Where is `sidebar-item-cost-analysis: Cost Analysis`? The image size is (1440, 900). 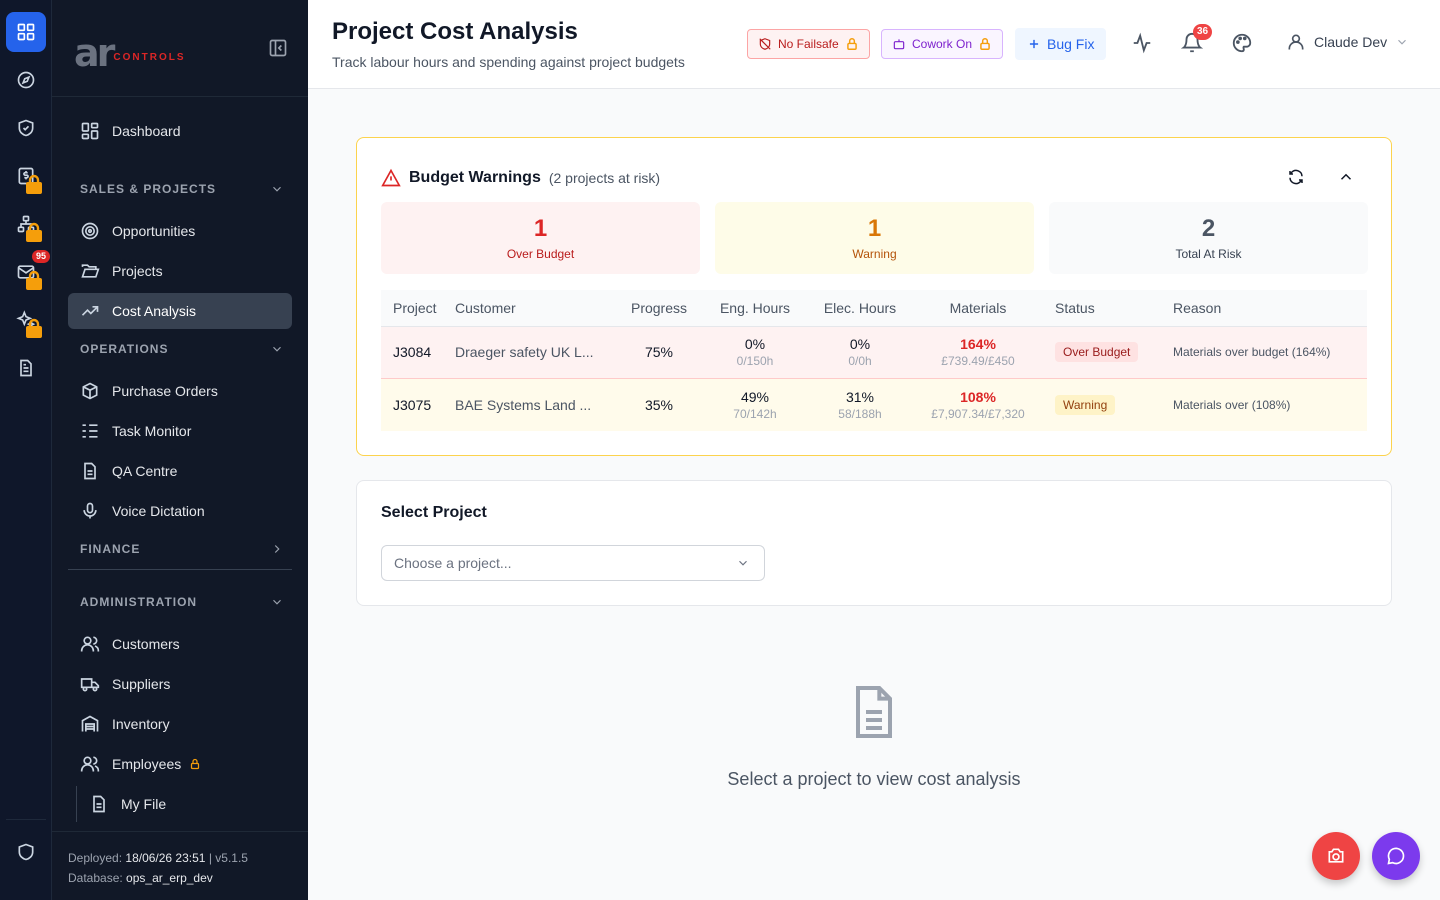 sidebar-item-cost-analysis: Cost Analysis is located at coordinates (180, 311).